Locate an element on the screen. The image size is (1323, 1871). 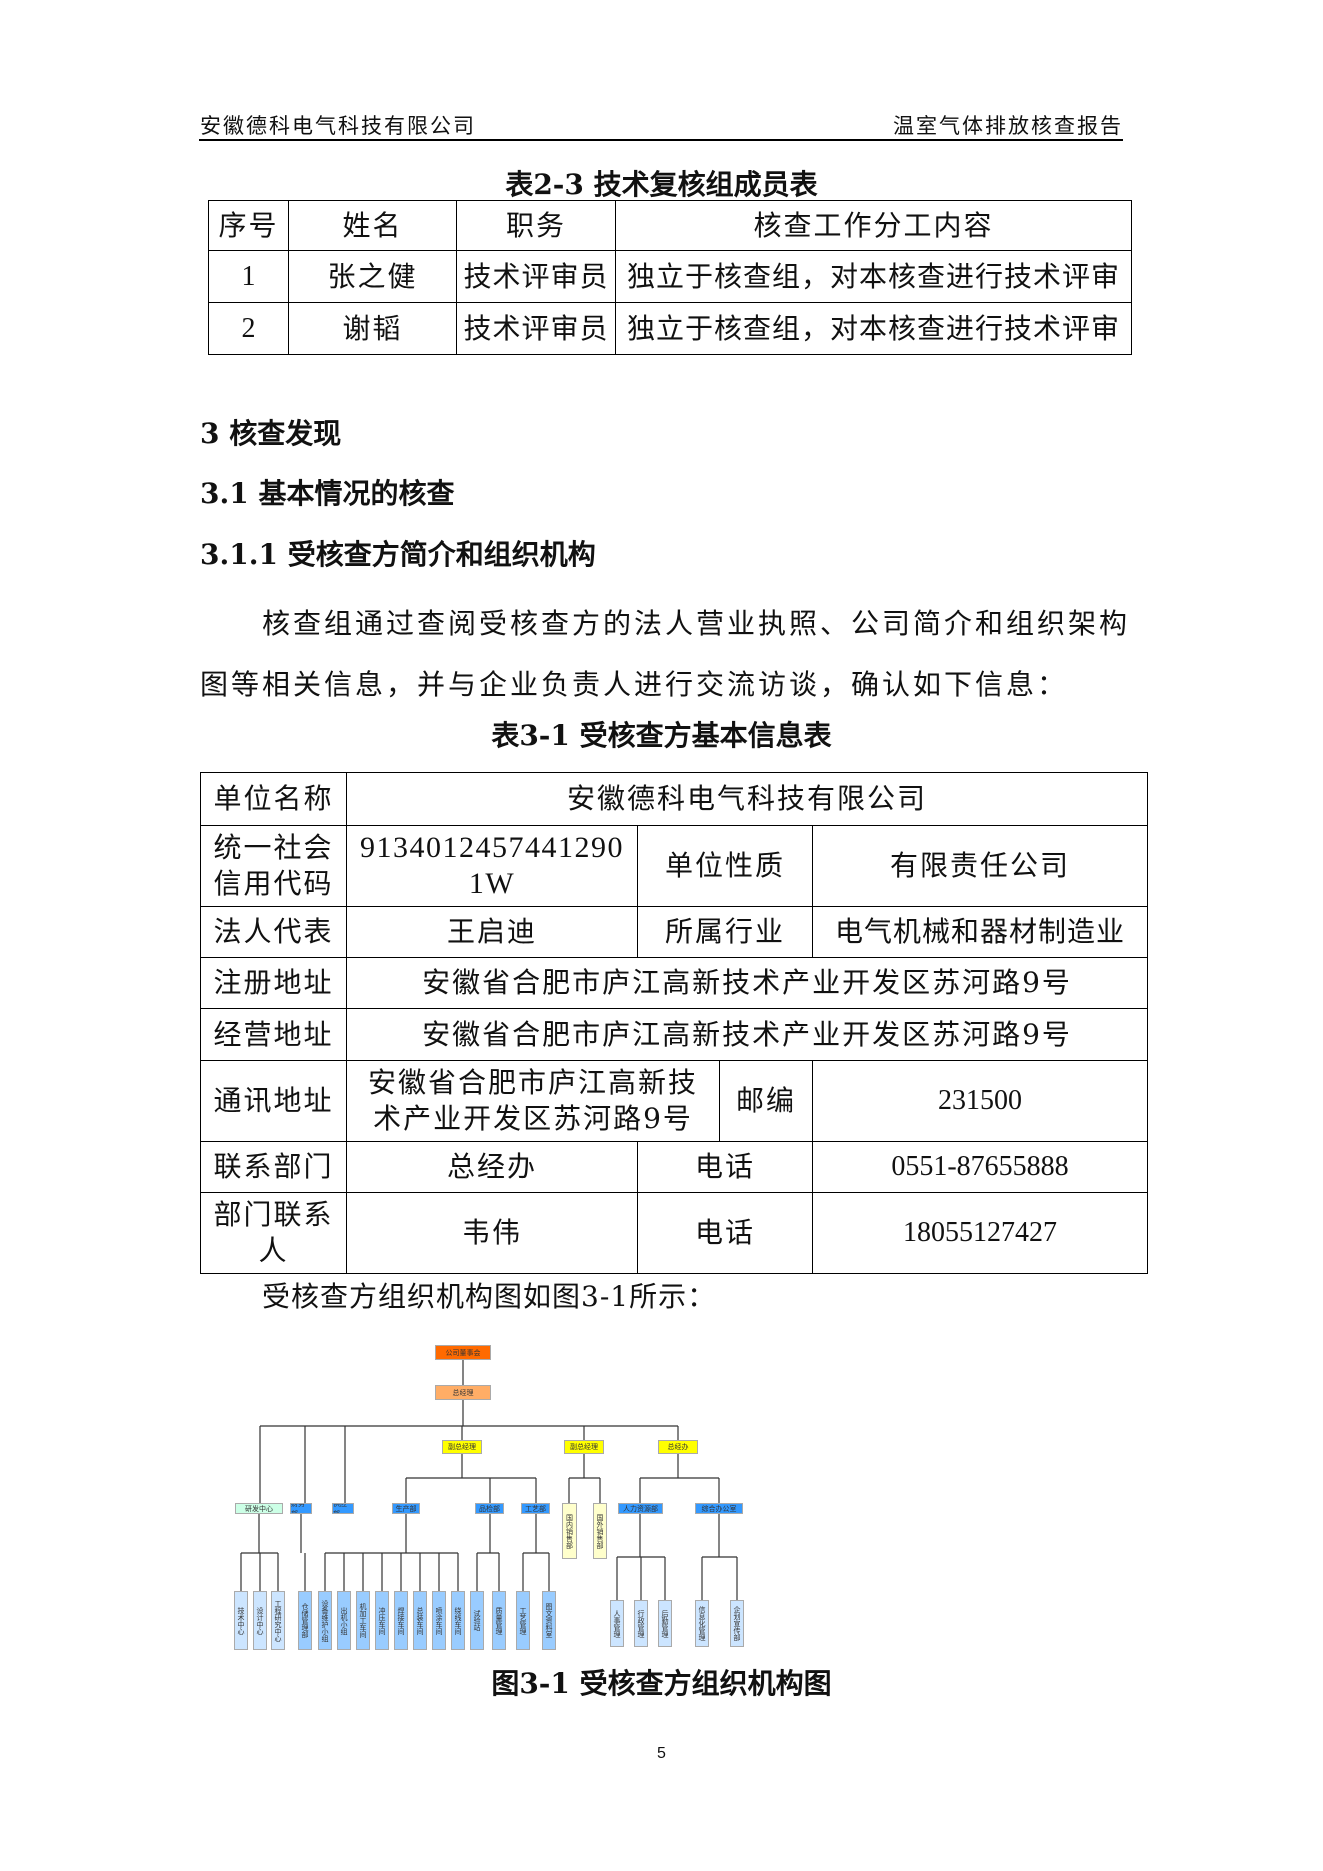
org-node: 国外销售部 is located at coordinates (600, 1531).